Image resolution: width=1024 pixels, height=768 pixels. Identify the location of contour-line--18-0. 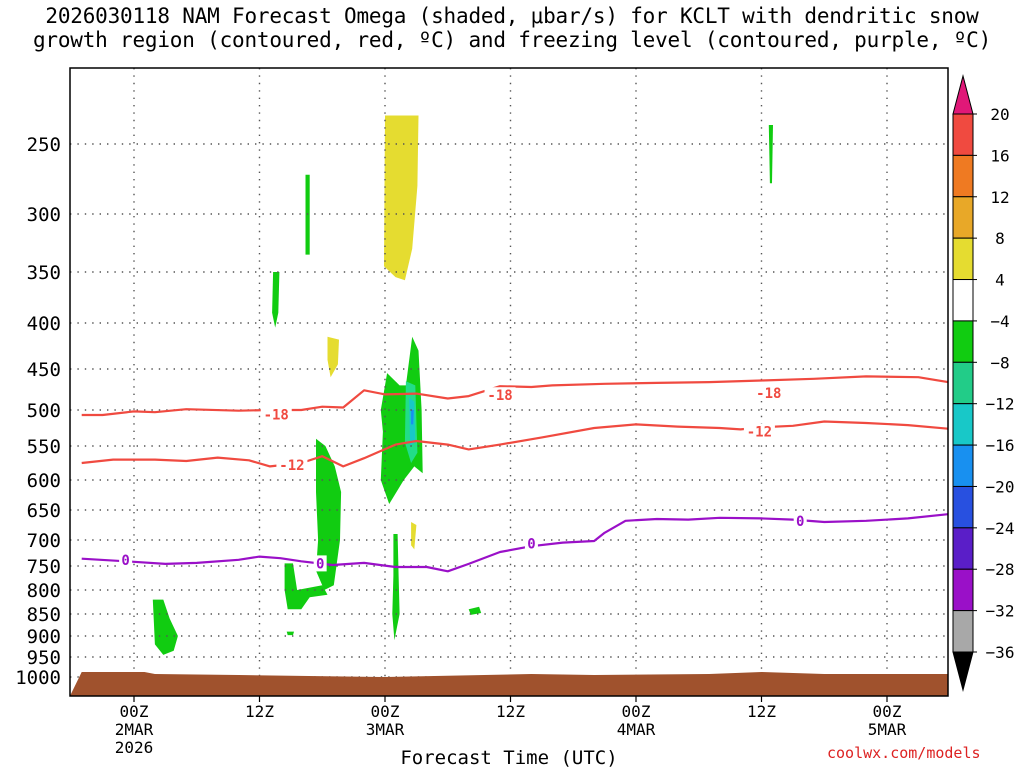
(515, 396).